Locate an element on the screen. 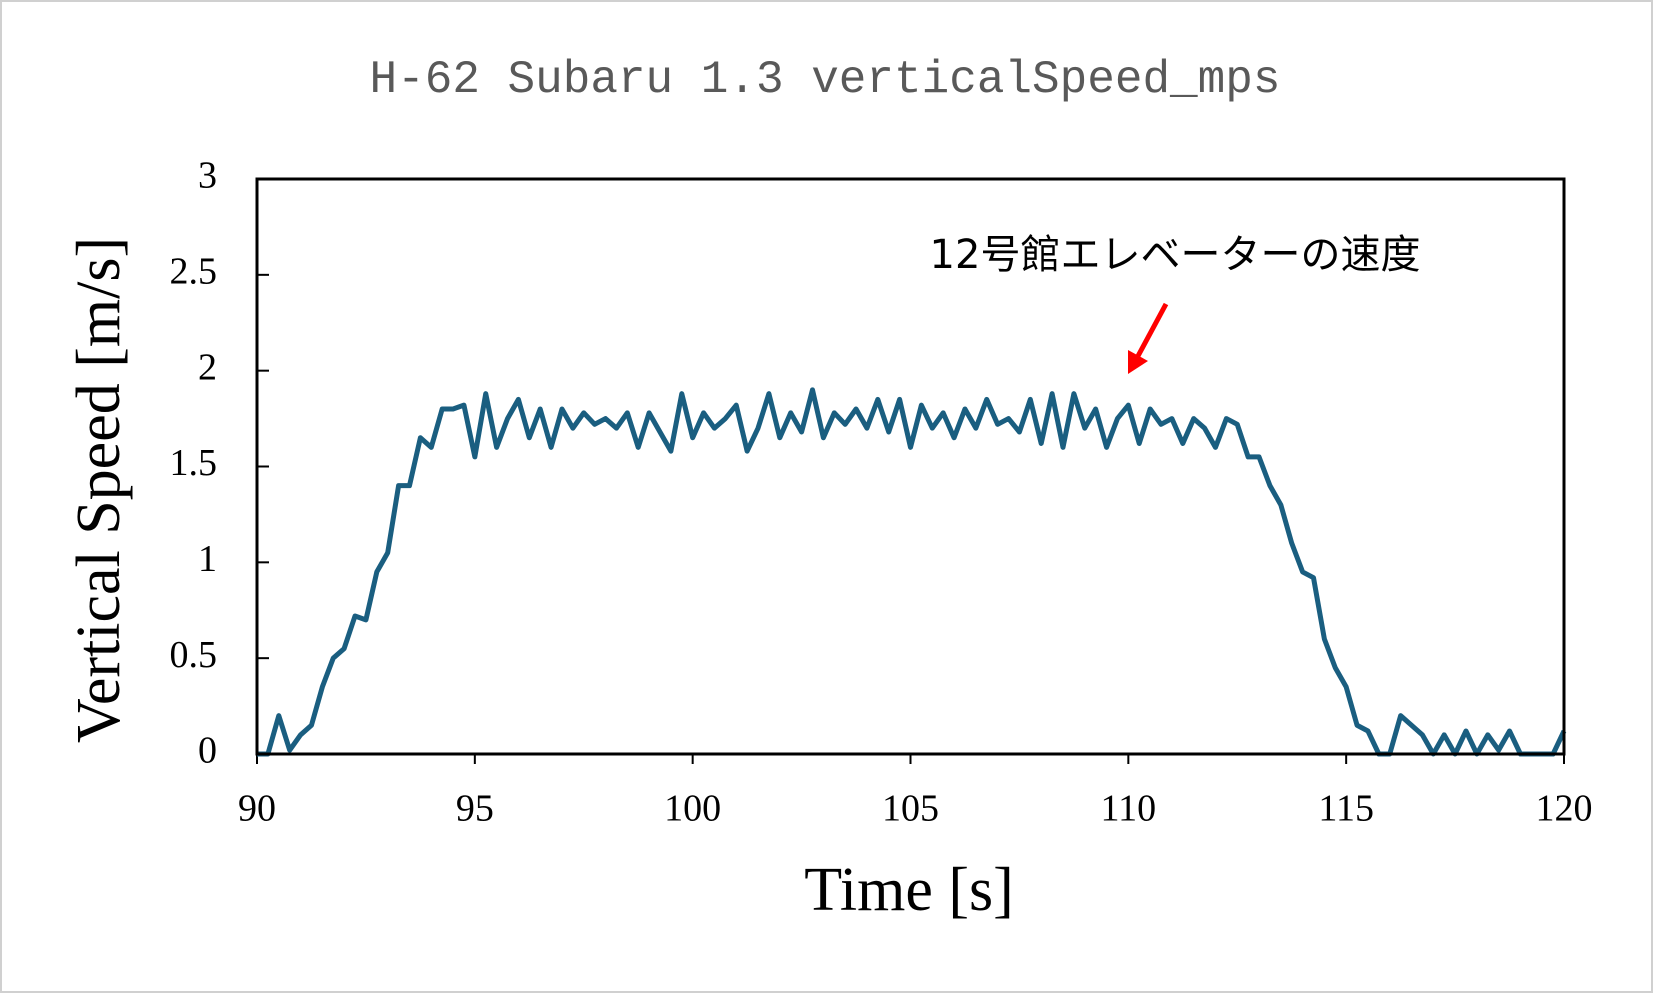 This screenshot has width=1653, height=993. x-tick-label: 100 is located at coordinates (692, 809).